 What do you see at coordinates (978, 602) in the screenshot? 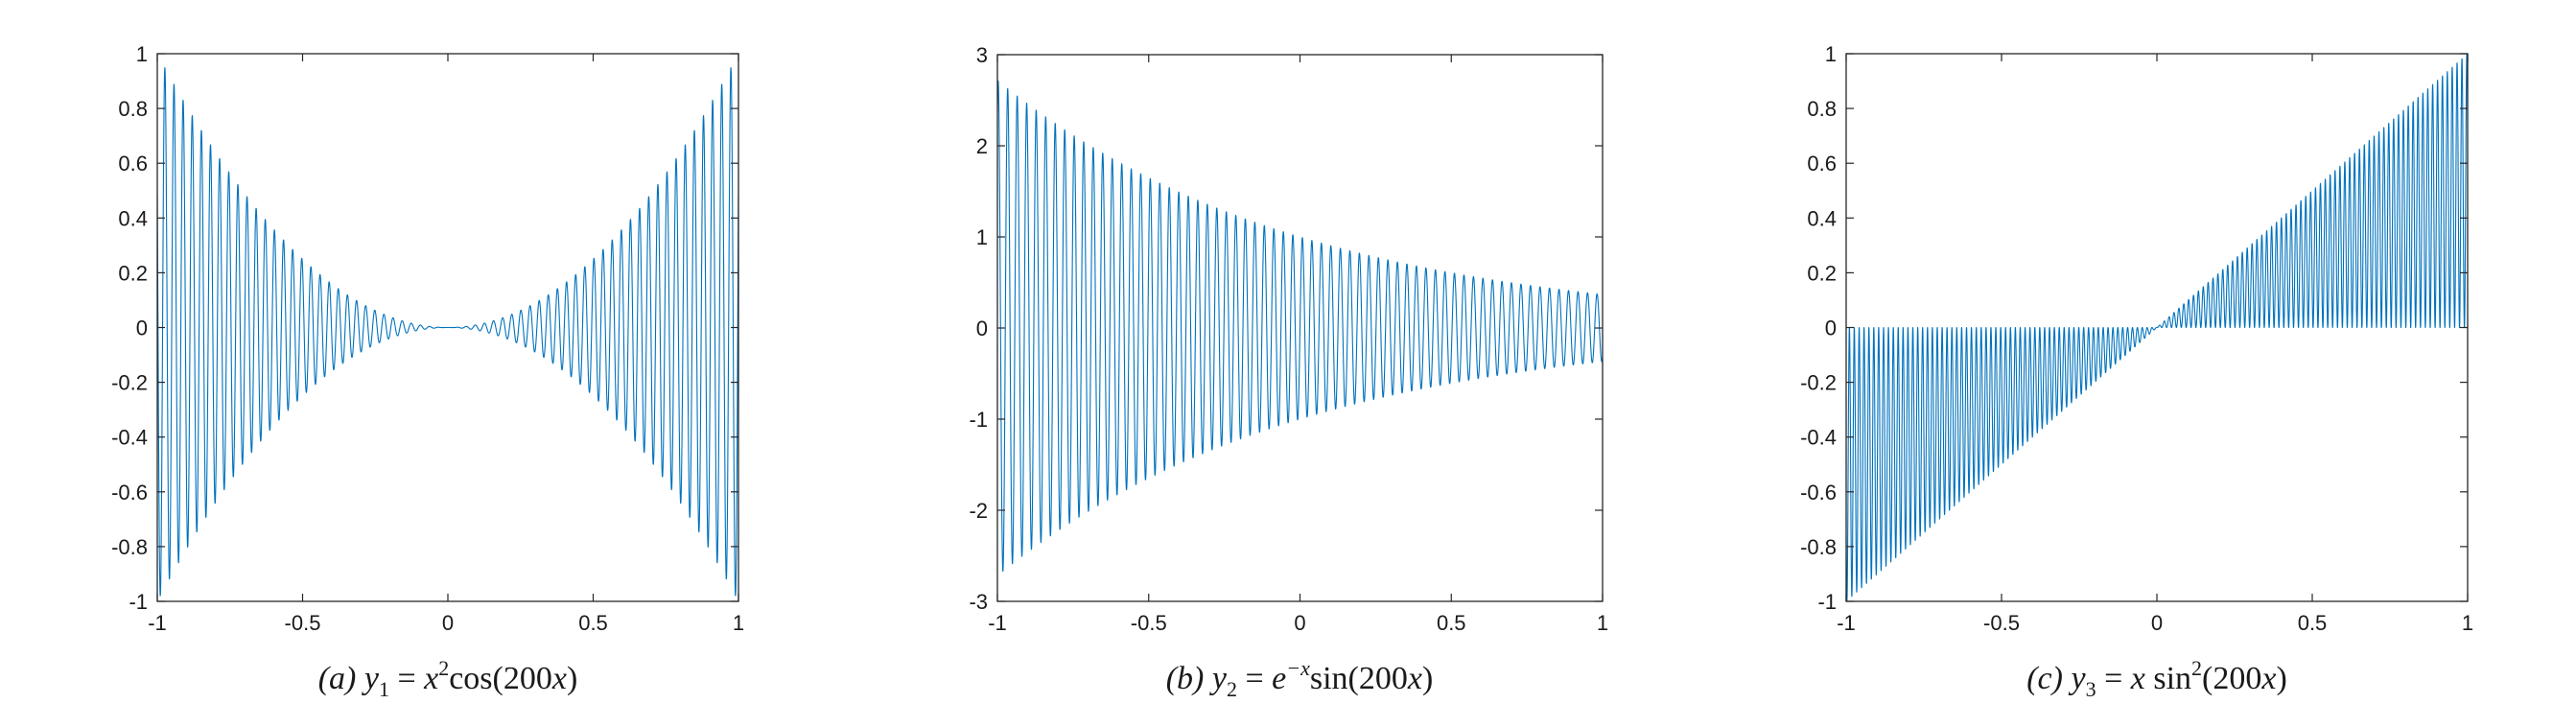
I see `y-tick-label: -3` at bounding box center [978, 602].